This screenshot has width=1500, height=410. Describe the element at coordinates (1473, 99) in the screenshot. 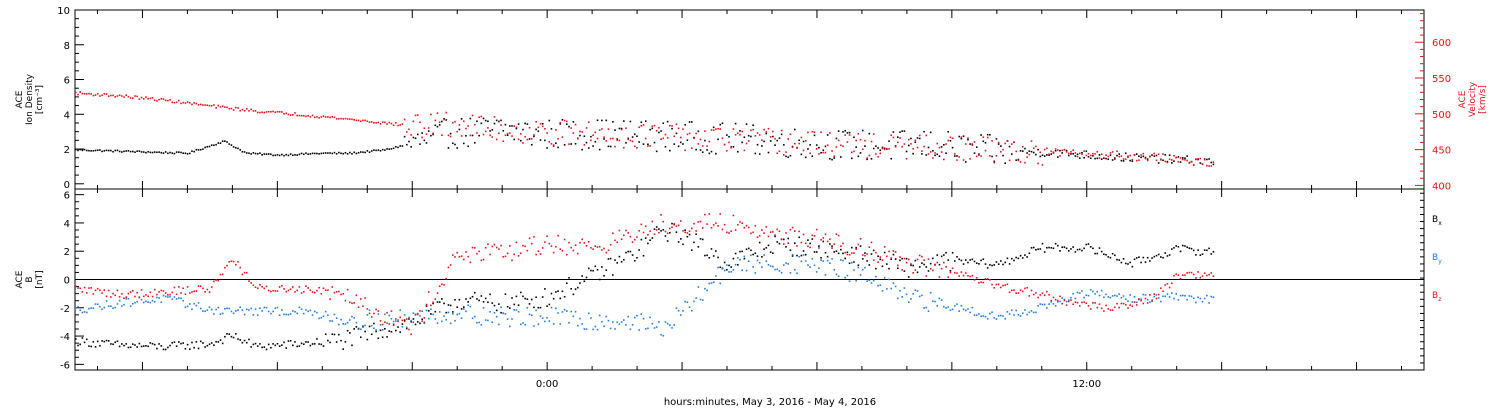

I see `right-axis-label: Velocity` at that location.